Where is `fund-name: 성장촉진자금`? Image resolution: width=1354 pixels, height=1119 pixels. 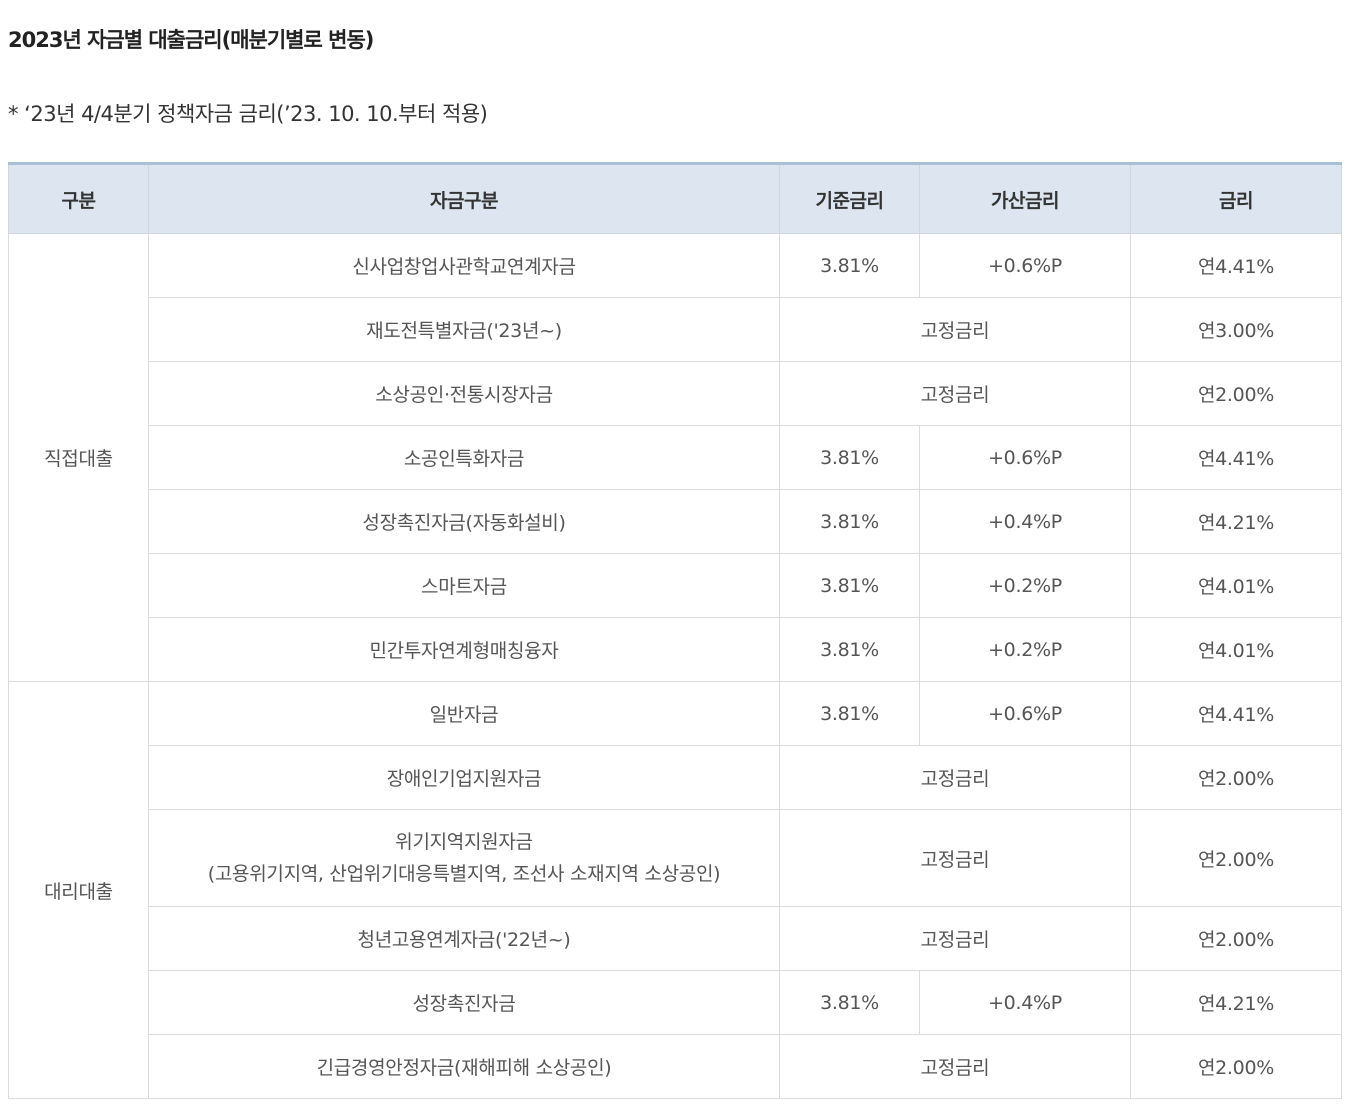 fund-name: 성장촉진자금 is located at coordinates (464, 1002).